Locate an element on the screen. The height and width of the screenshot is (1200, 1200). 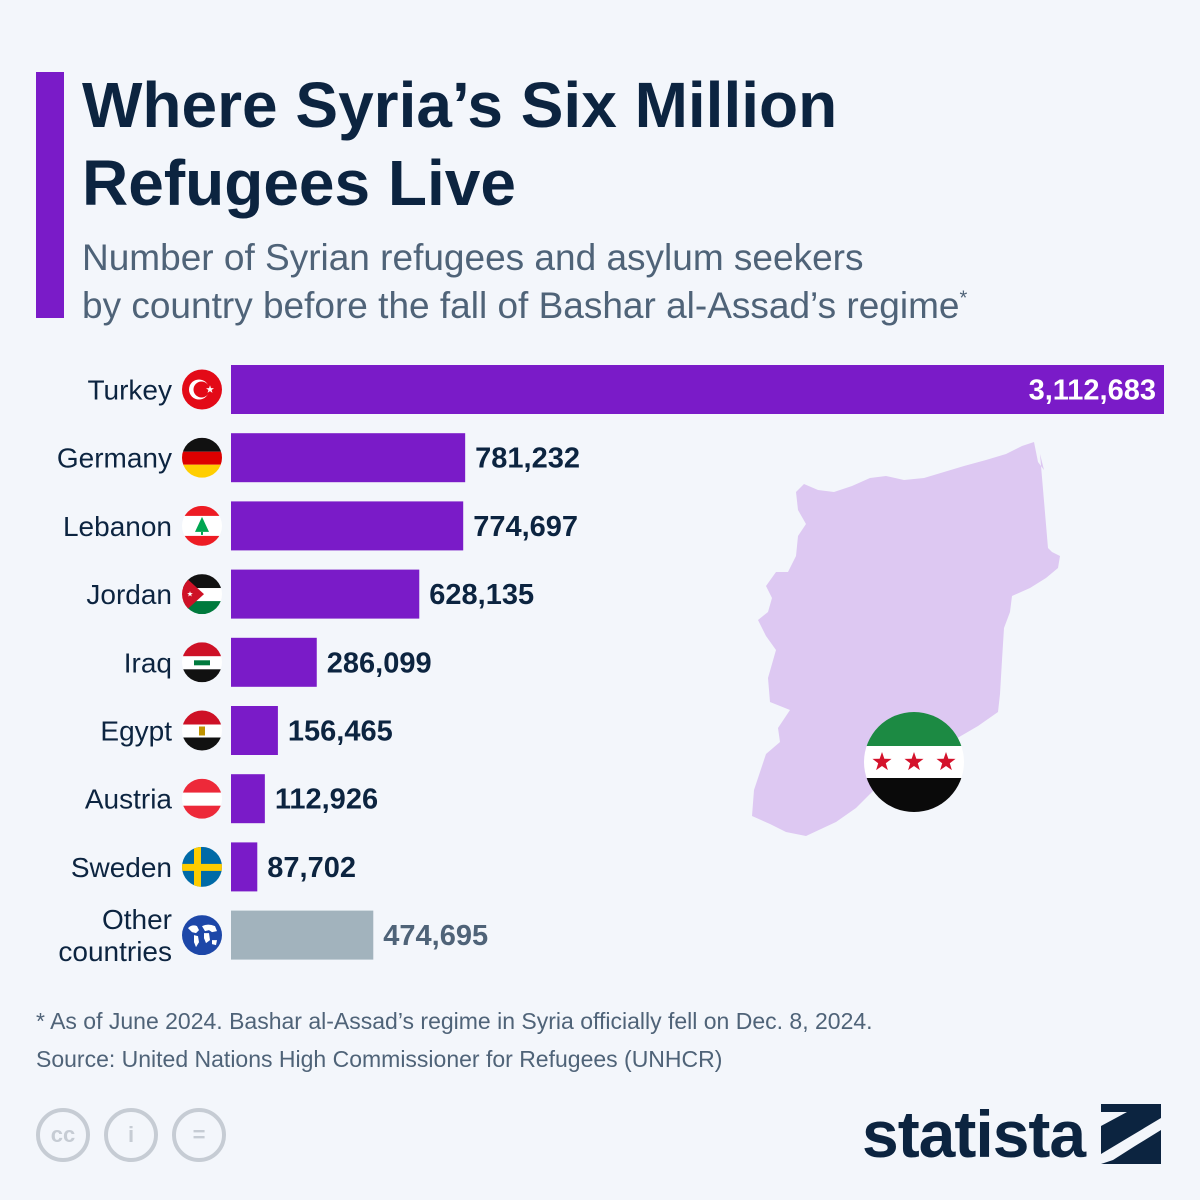
sweden-flag-icon is located at coordinates (202, 866).